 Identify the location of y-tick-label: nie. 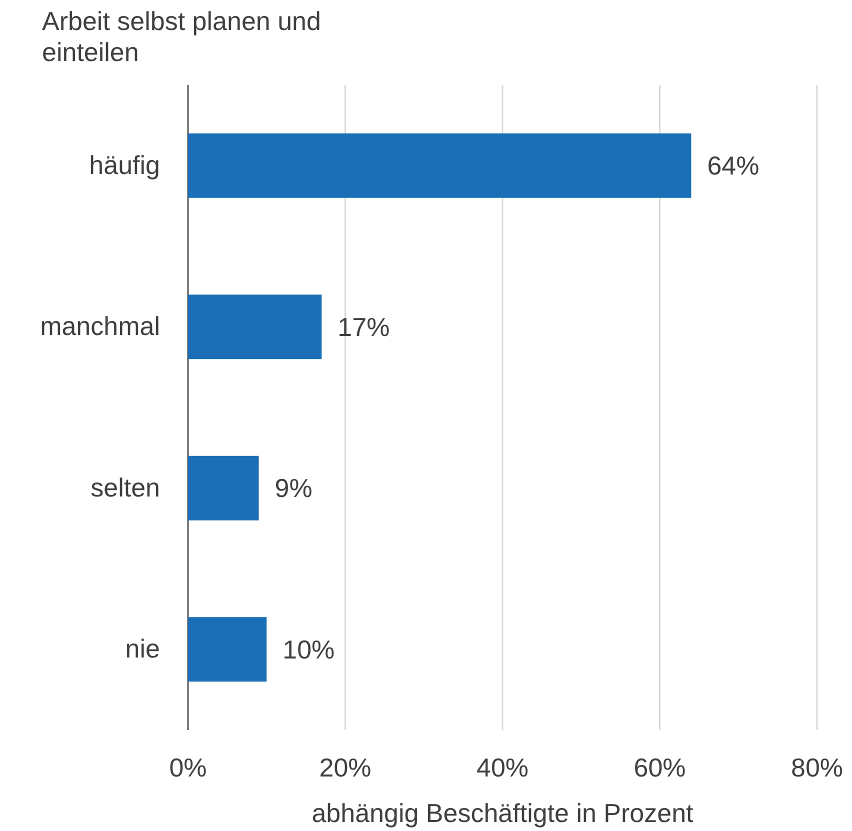
(142, 649).